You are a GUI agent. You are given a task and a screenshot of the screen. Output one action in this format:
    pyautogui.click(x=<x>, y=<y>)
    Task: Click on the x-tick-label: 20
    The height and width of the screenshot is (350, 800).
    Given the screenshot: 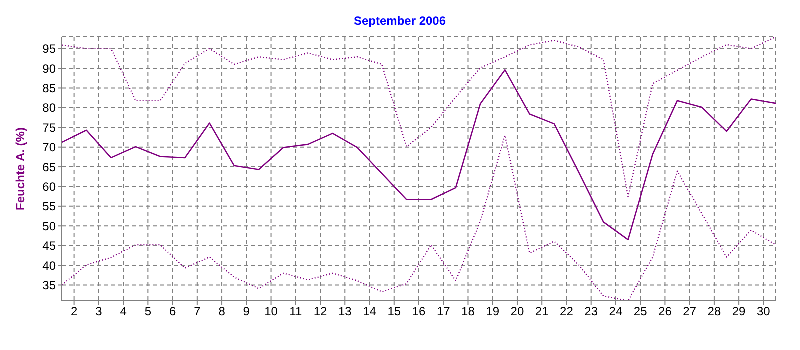 What is the action you would take?
    pyautogui.click(x=517, y=311)
    